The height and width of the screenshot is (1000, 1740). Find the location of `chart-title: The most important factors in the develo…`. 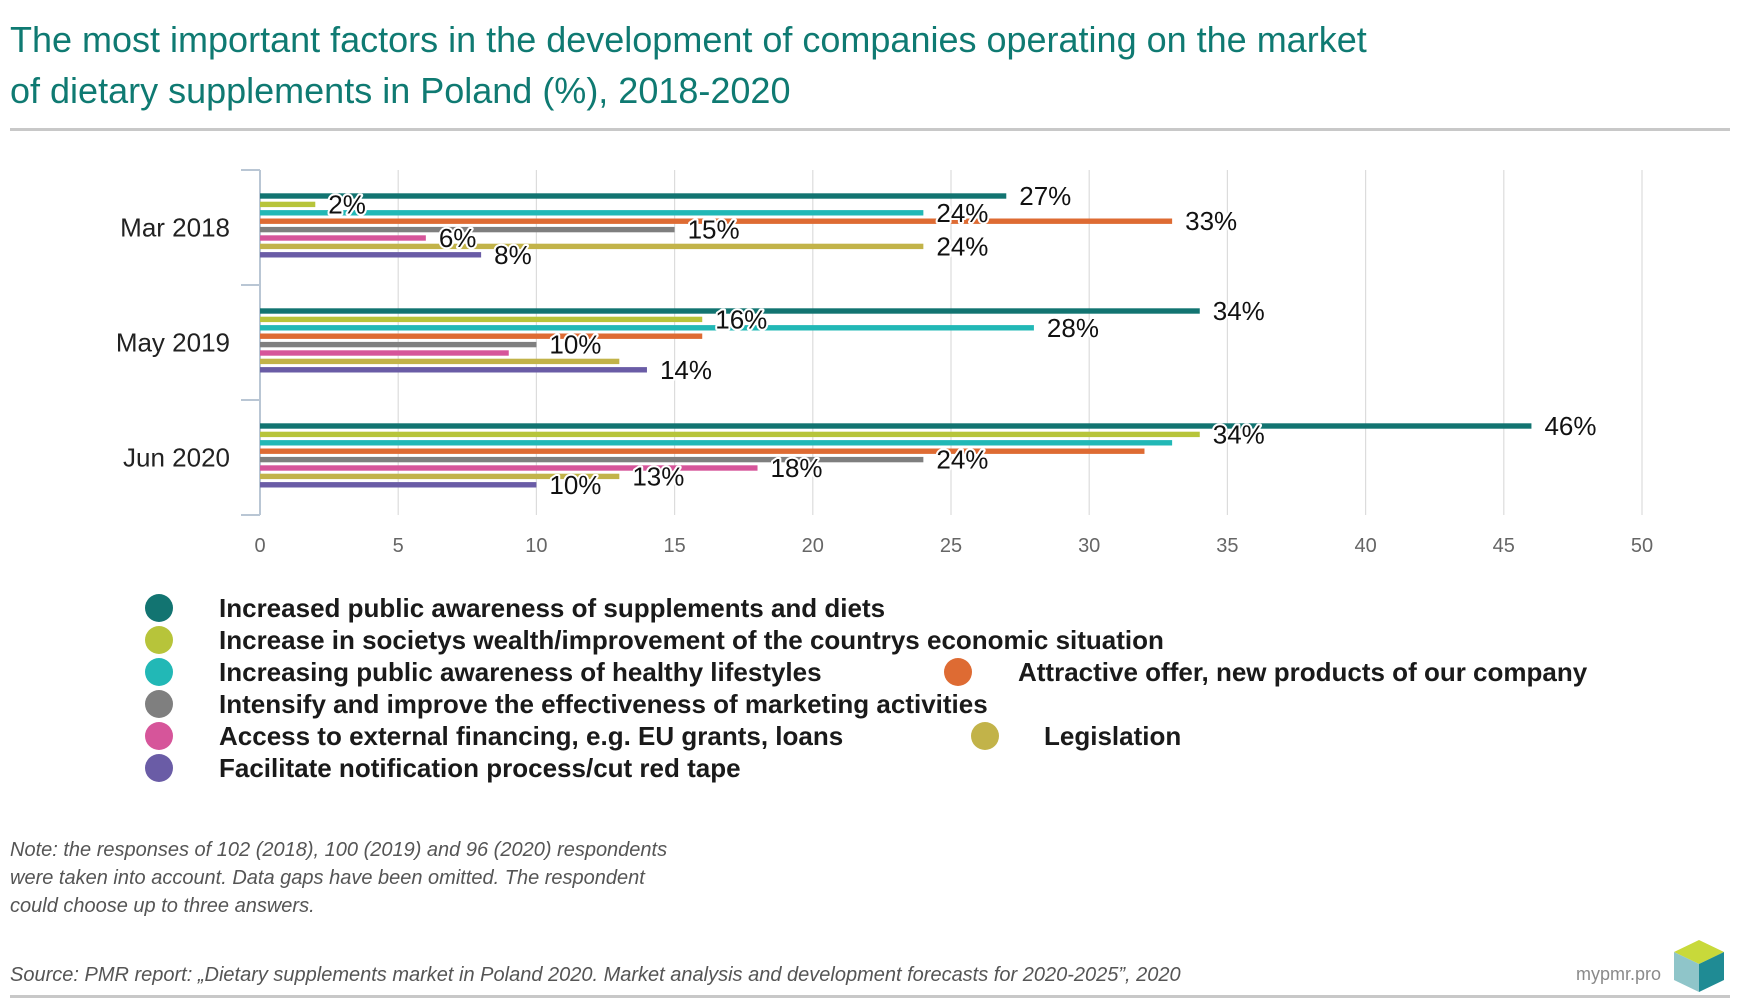

chart-title: The most important factors in the develo… is located at coordinates (810, 65).